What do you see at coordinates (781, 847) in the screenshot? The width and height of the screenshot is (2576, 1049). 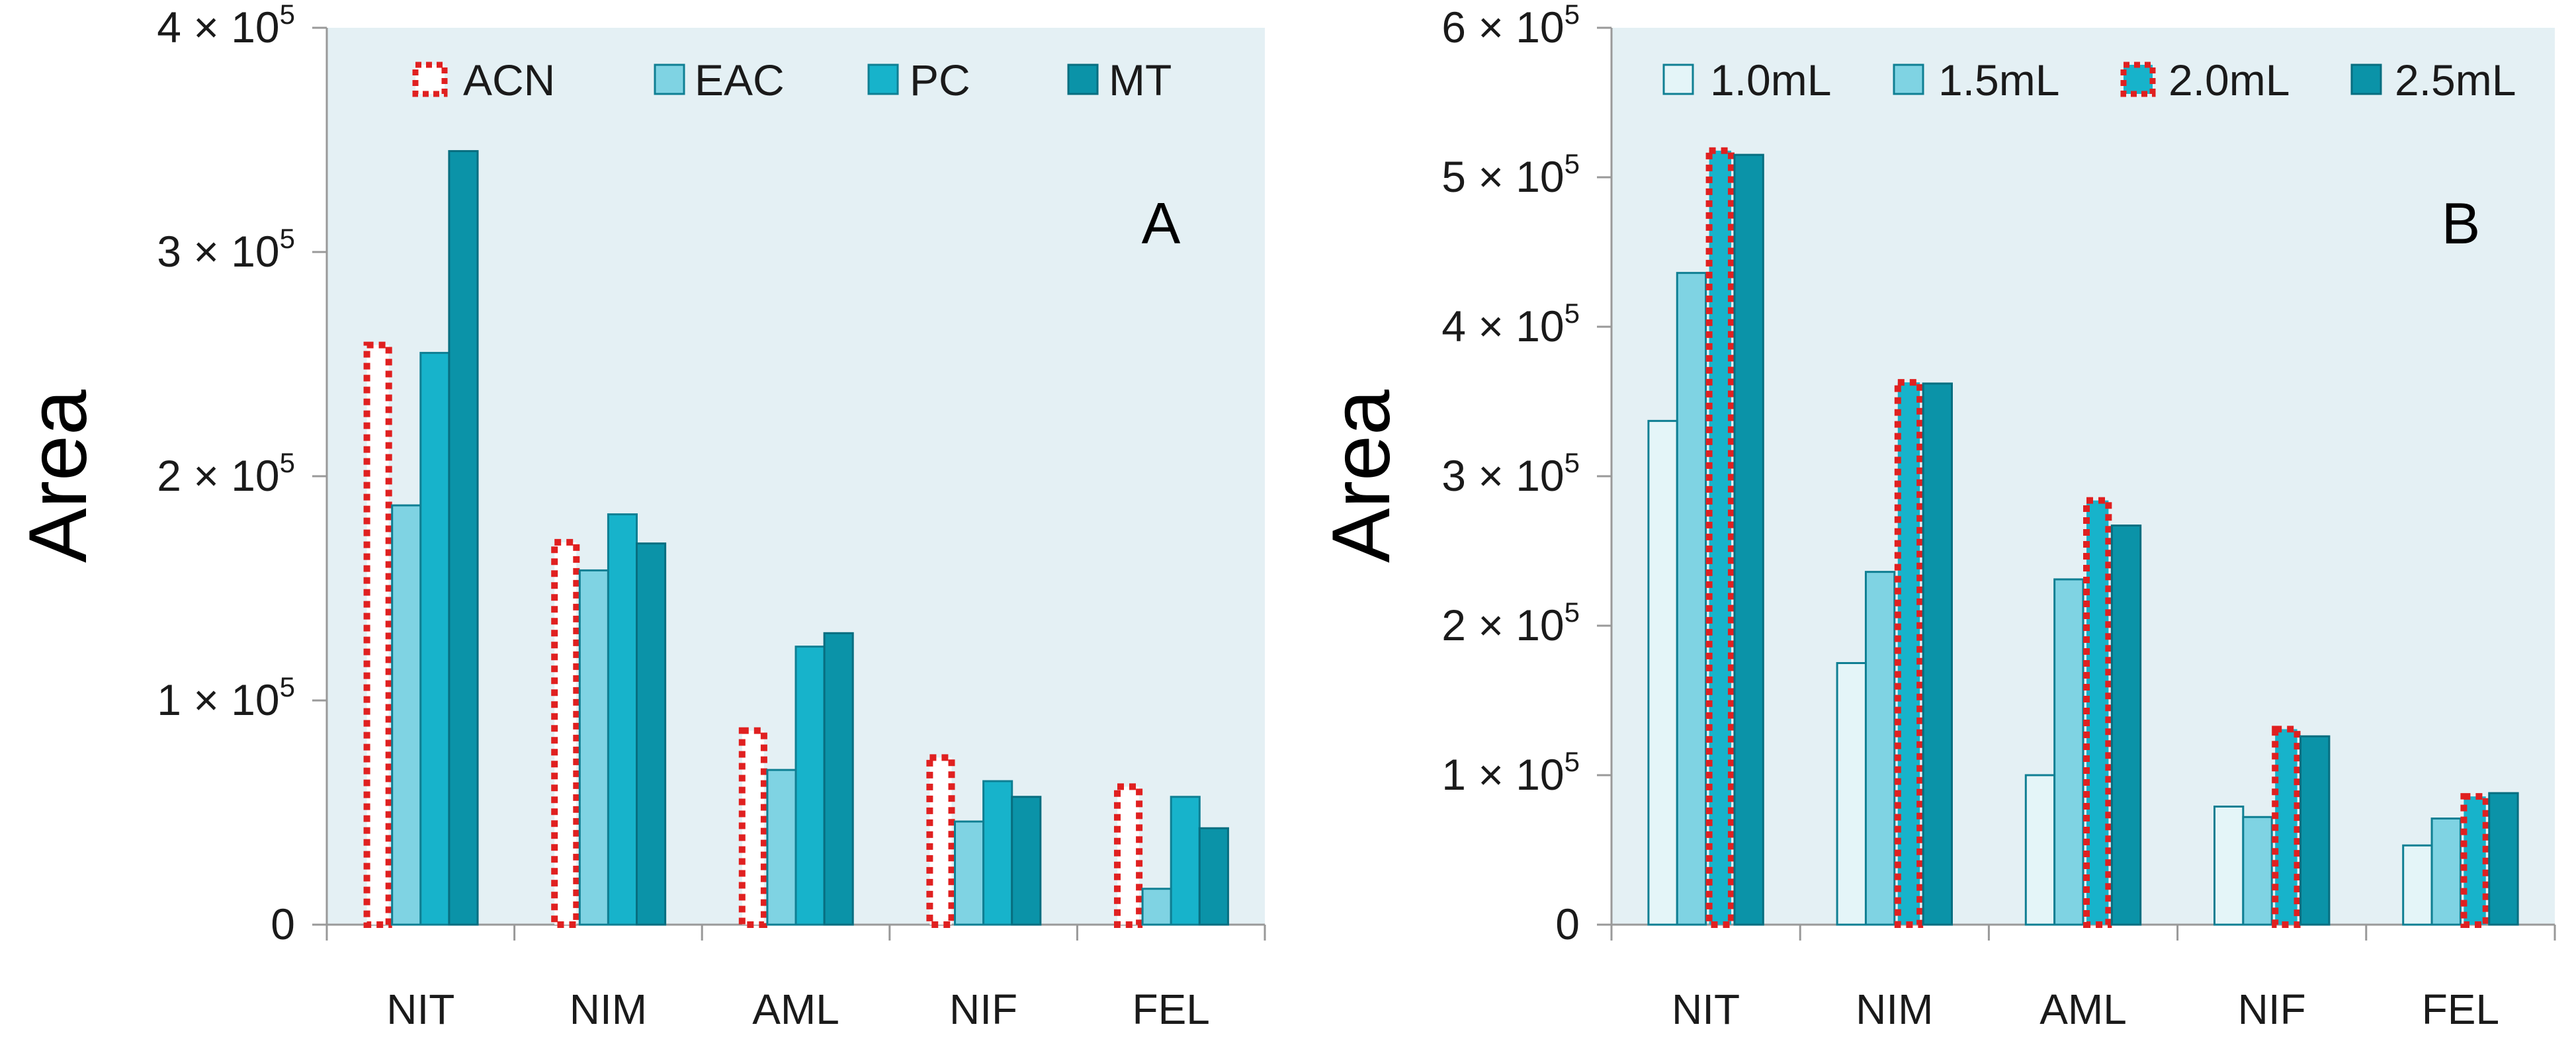 I see `bar-eac-aml` at bounding box center [781, 847].